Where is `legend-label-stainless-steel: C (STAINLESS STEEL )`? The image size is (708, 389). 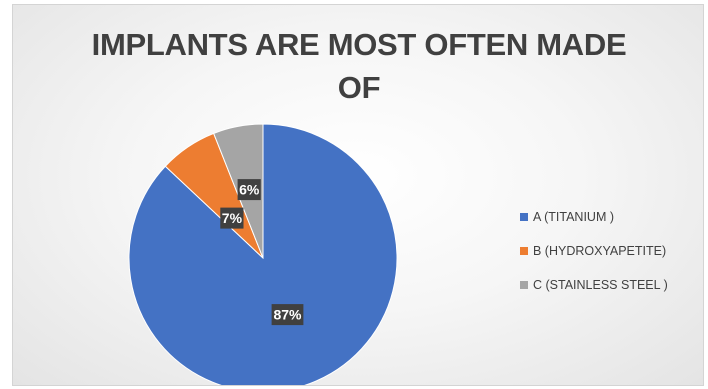 legend-label-stainless-steel: C (STAINLESS STEEL ) is located at coordinates (600, 284).